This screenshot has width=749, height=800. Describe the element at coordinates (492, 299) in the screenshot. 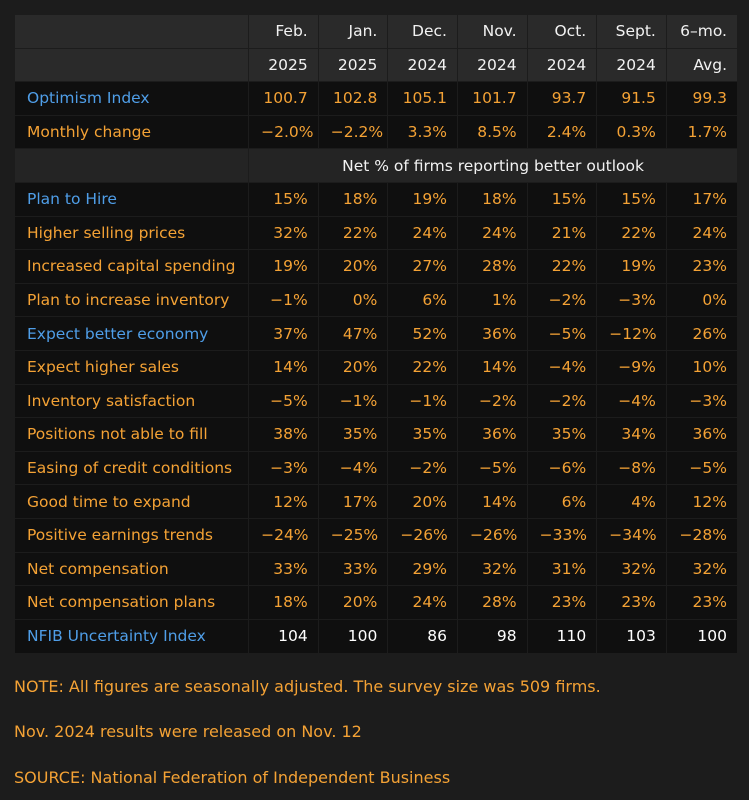

I see `cell-value: 1%` at that location.